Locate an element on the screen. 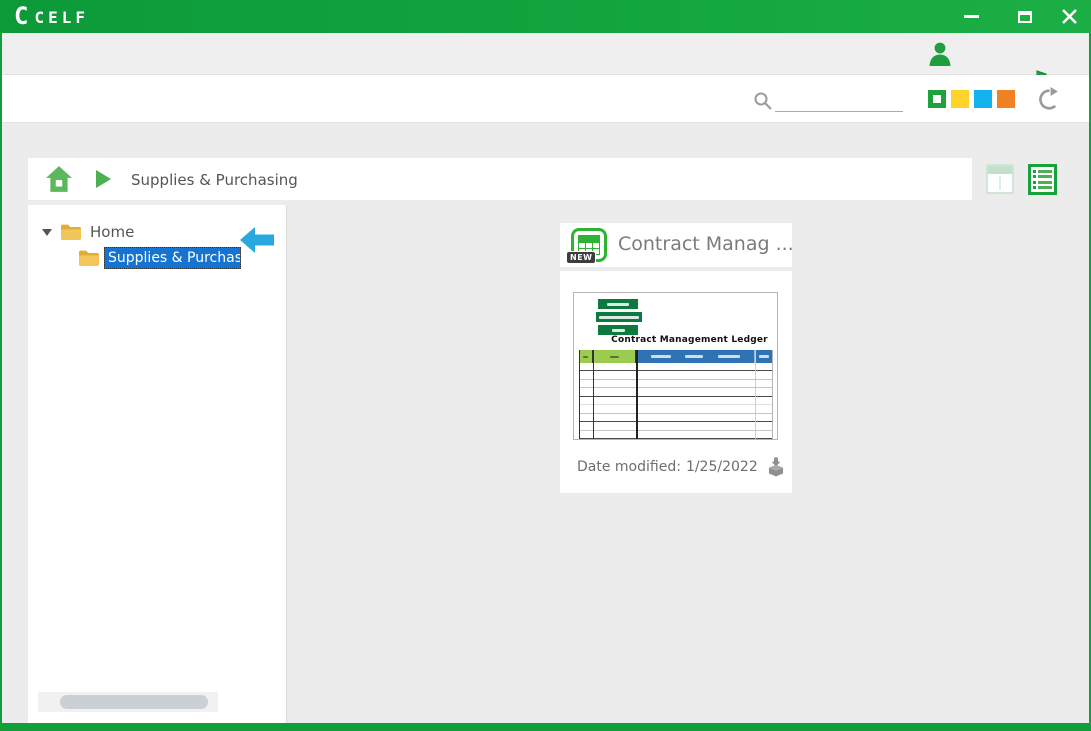 Image resolution: width=1091 pixels, height=731 pixels. filter-orange-button is located at coordinates (1006, 99).